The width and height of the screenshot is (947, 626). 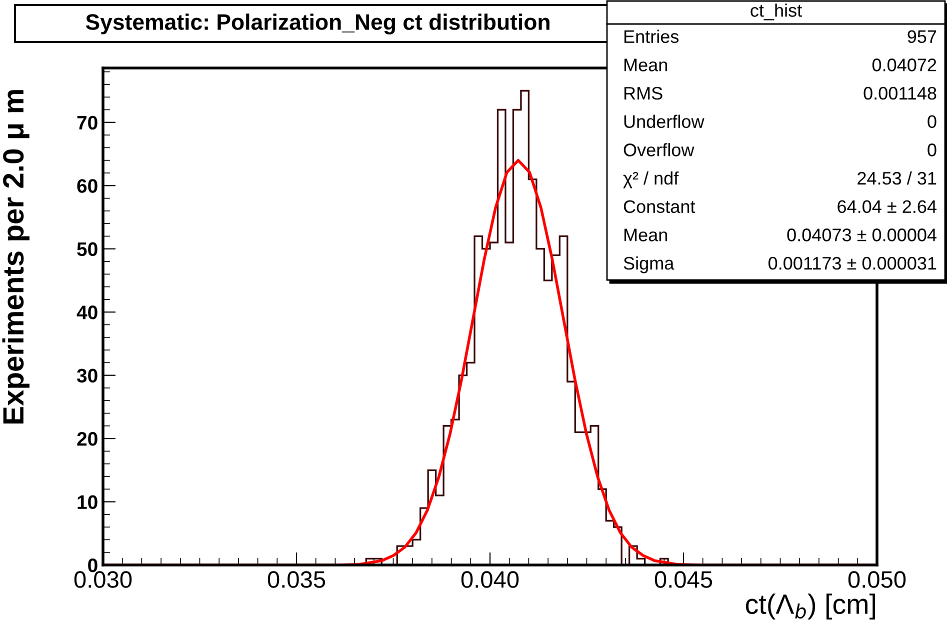 What do you see at coordinates (87, 313) in the screenshot?
I see `y-tick-label: 40` at bounding box center [87, 313].